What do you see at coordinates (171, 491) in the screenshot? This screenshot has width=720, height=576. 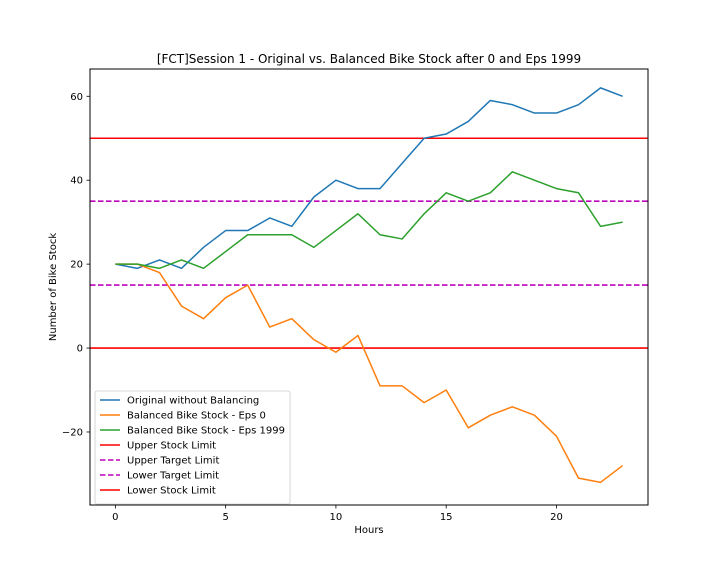 I see `legend-label-lower-stock-limit: Lower Stock Limit` at bounding box center [171, 491].